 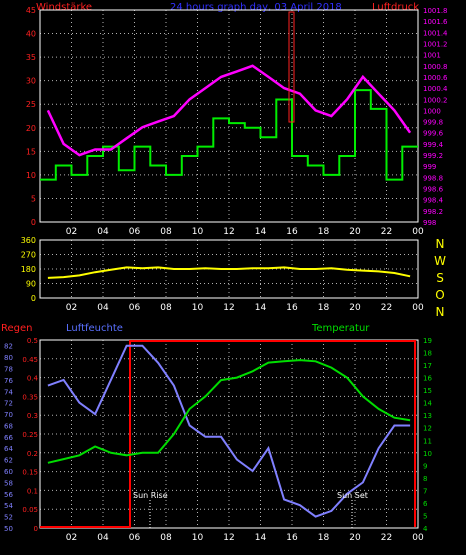 I want to click on humidity-axis-tick-label: 50, so click(x=8, y=529).